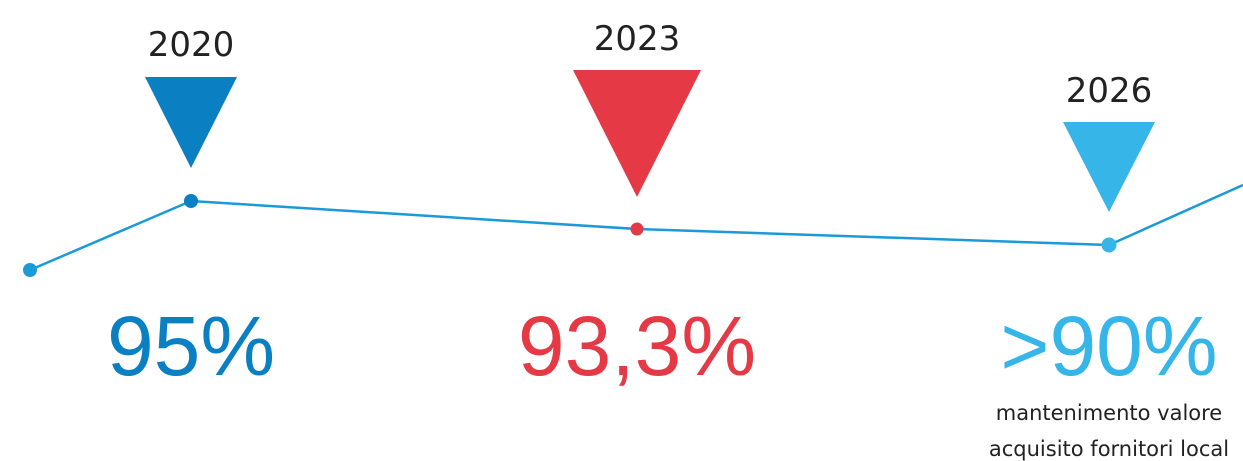 This screenshot has height=461, width=1243. I want to click on value-label: 93,3%, so click(637, 346).